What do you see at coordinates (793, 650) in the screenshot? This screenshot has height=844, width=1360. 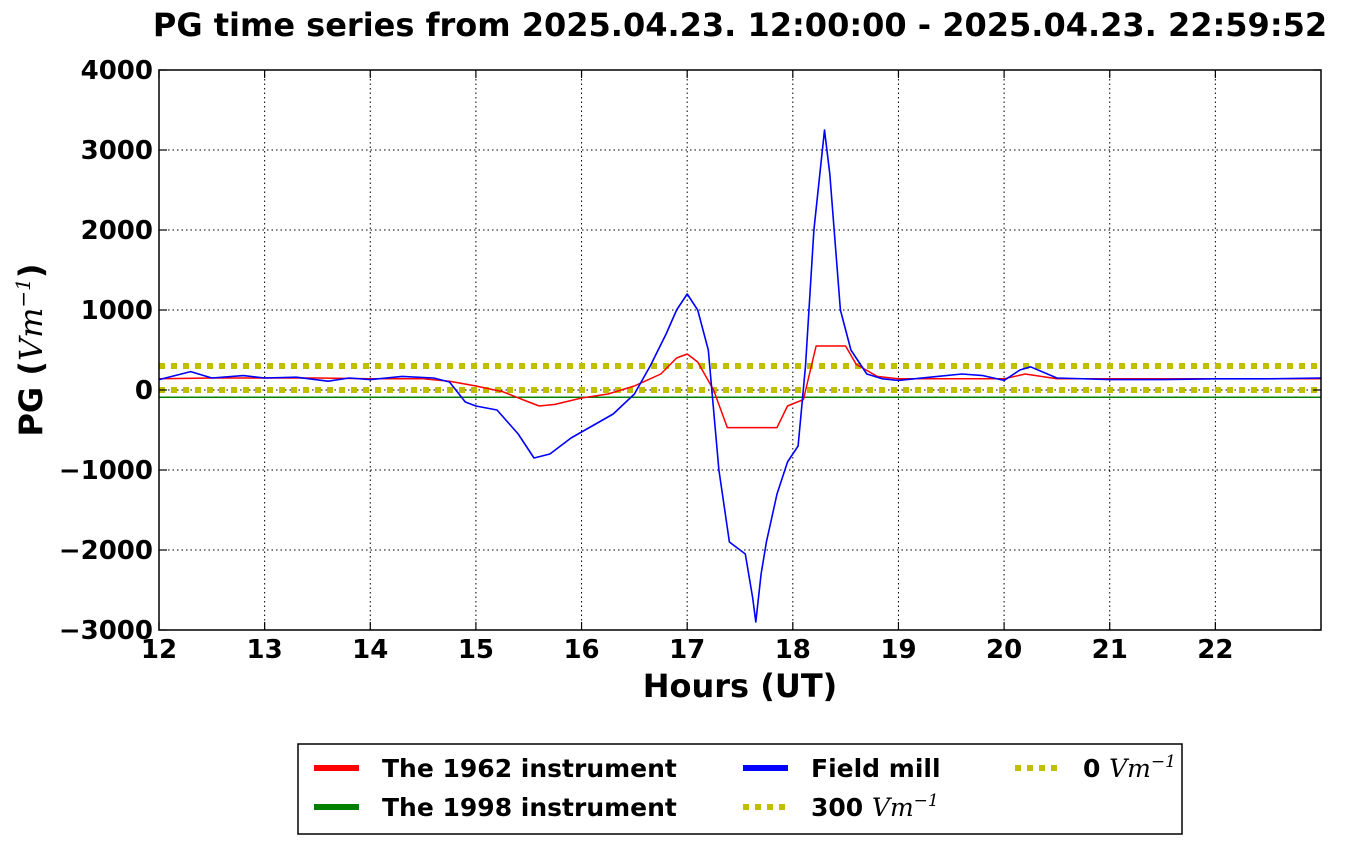 I see `x-tick-label: 18` at bounding box center [793, 650].